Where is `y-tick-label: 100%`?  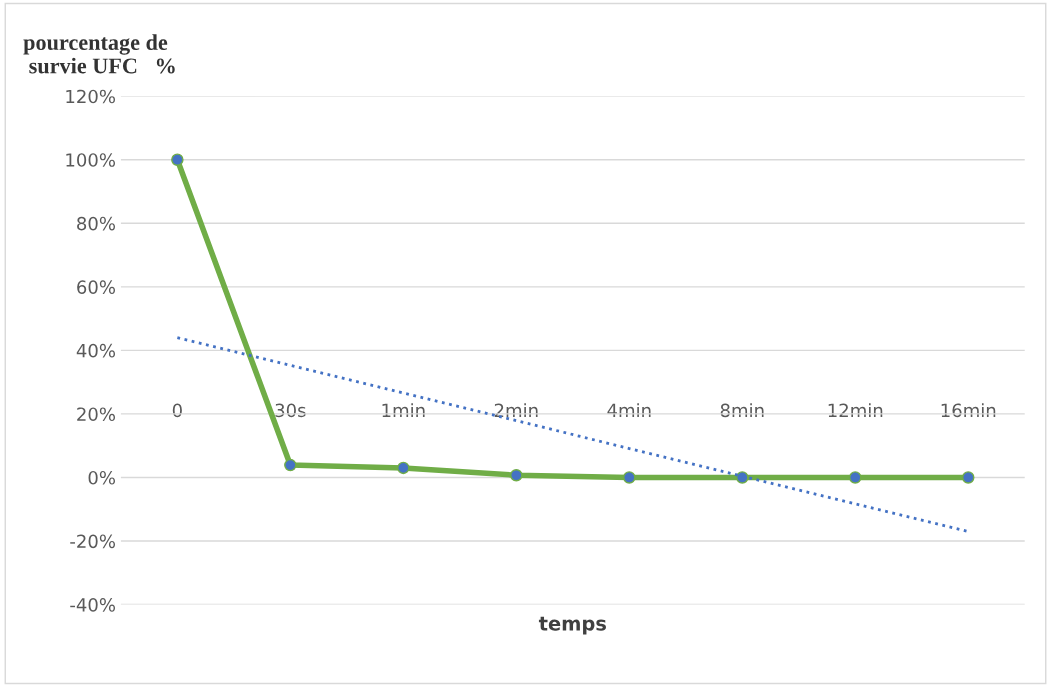 y-tick-label: 100% is located at coordinates (91, 160).